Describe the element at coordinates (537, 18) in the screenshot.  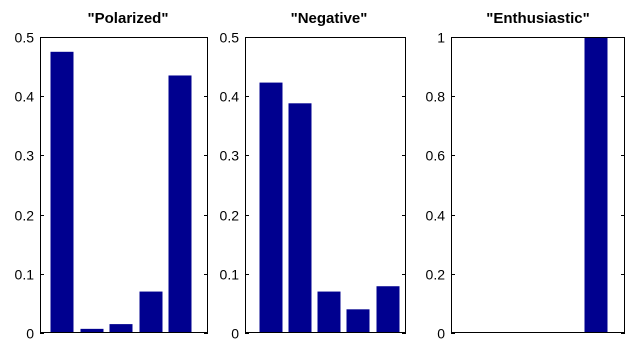
I see `panel-title: "Enthusiastic"` at that location.